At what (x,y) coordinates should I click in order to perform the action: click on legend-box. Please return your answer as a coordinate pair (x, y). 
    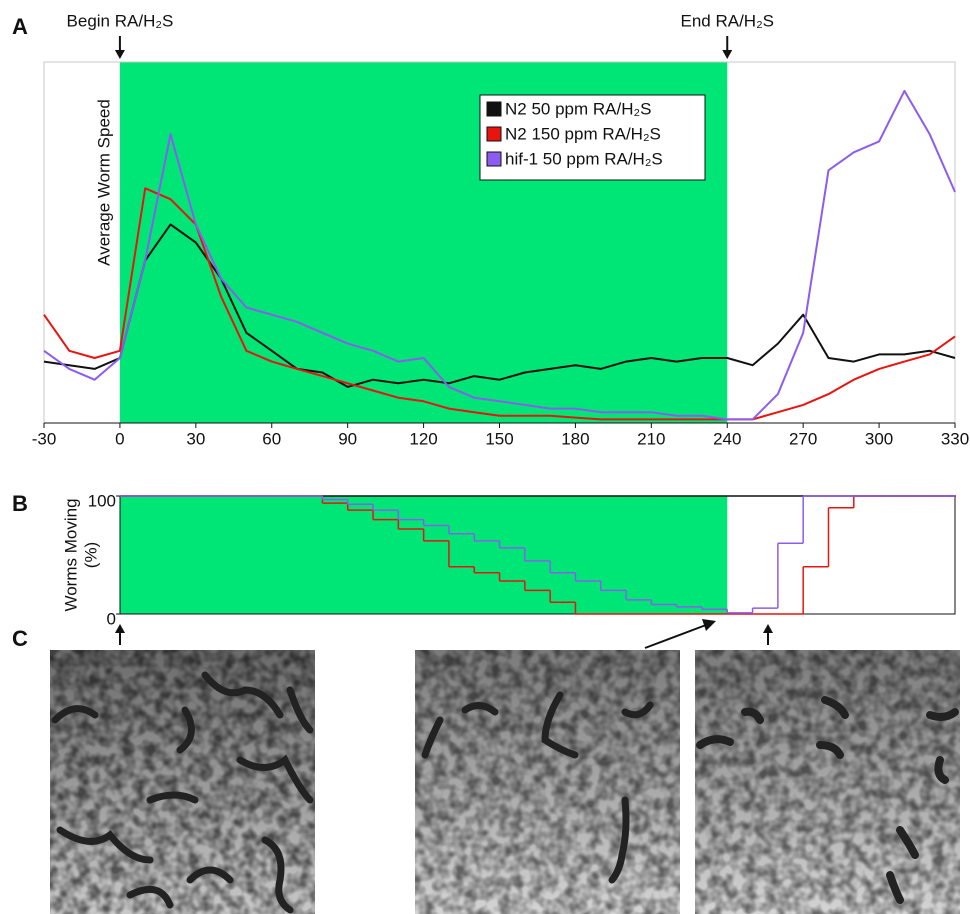
    Looking at the image, I should click on (592, 137).